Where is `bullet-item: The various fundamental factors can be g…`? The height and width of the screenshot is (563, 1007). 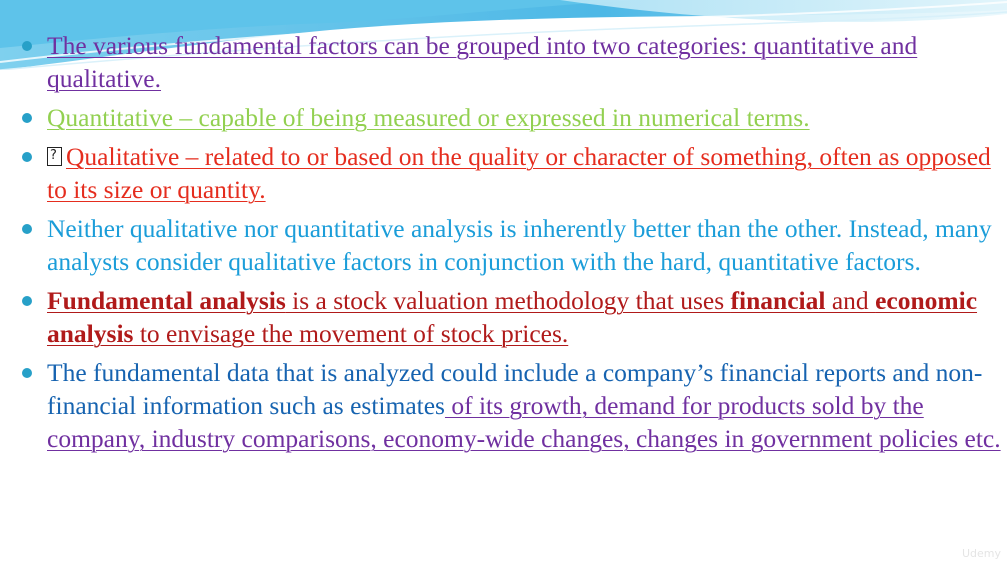
bullet-item: The various fundamental factors can be g… is located at coordinates (512, 62).